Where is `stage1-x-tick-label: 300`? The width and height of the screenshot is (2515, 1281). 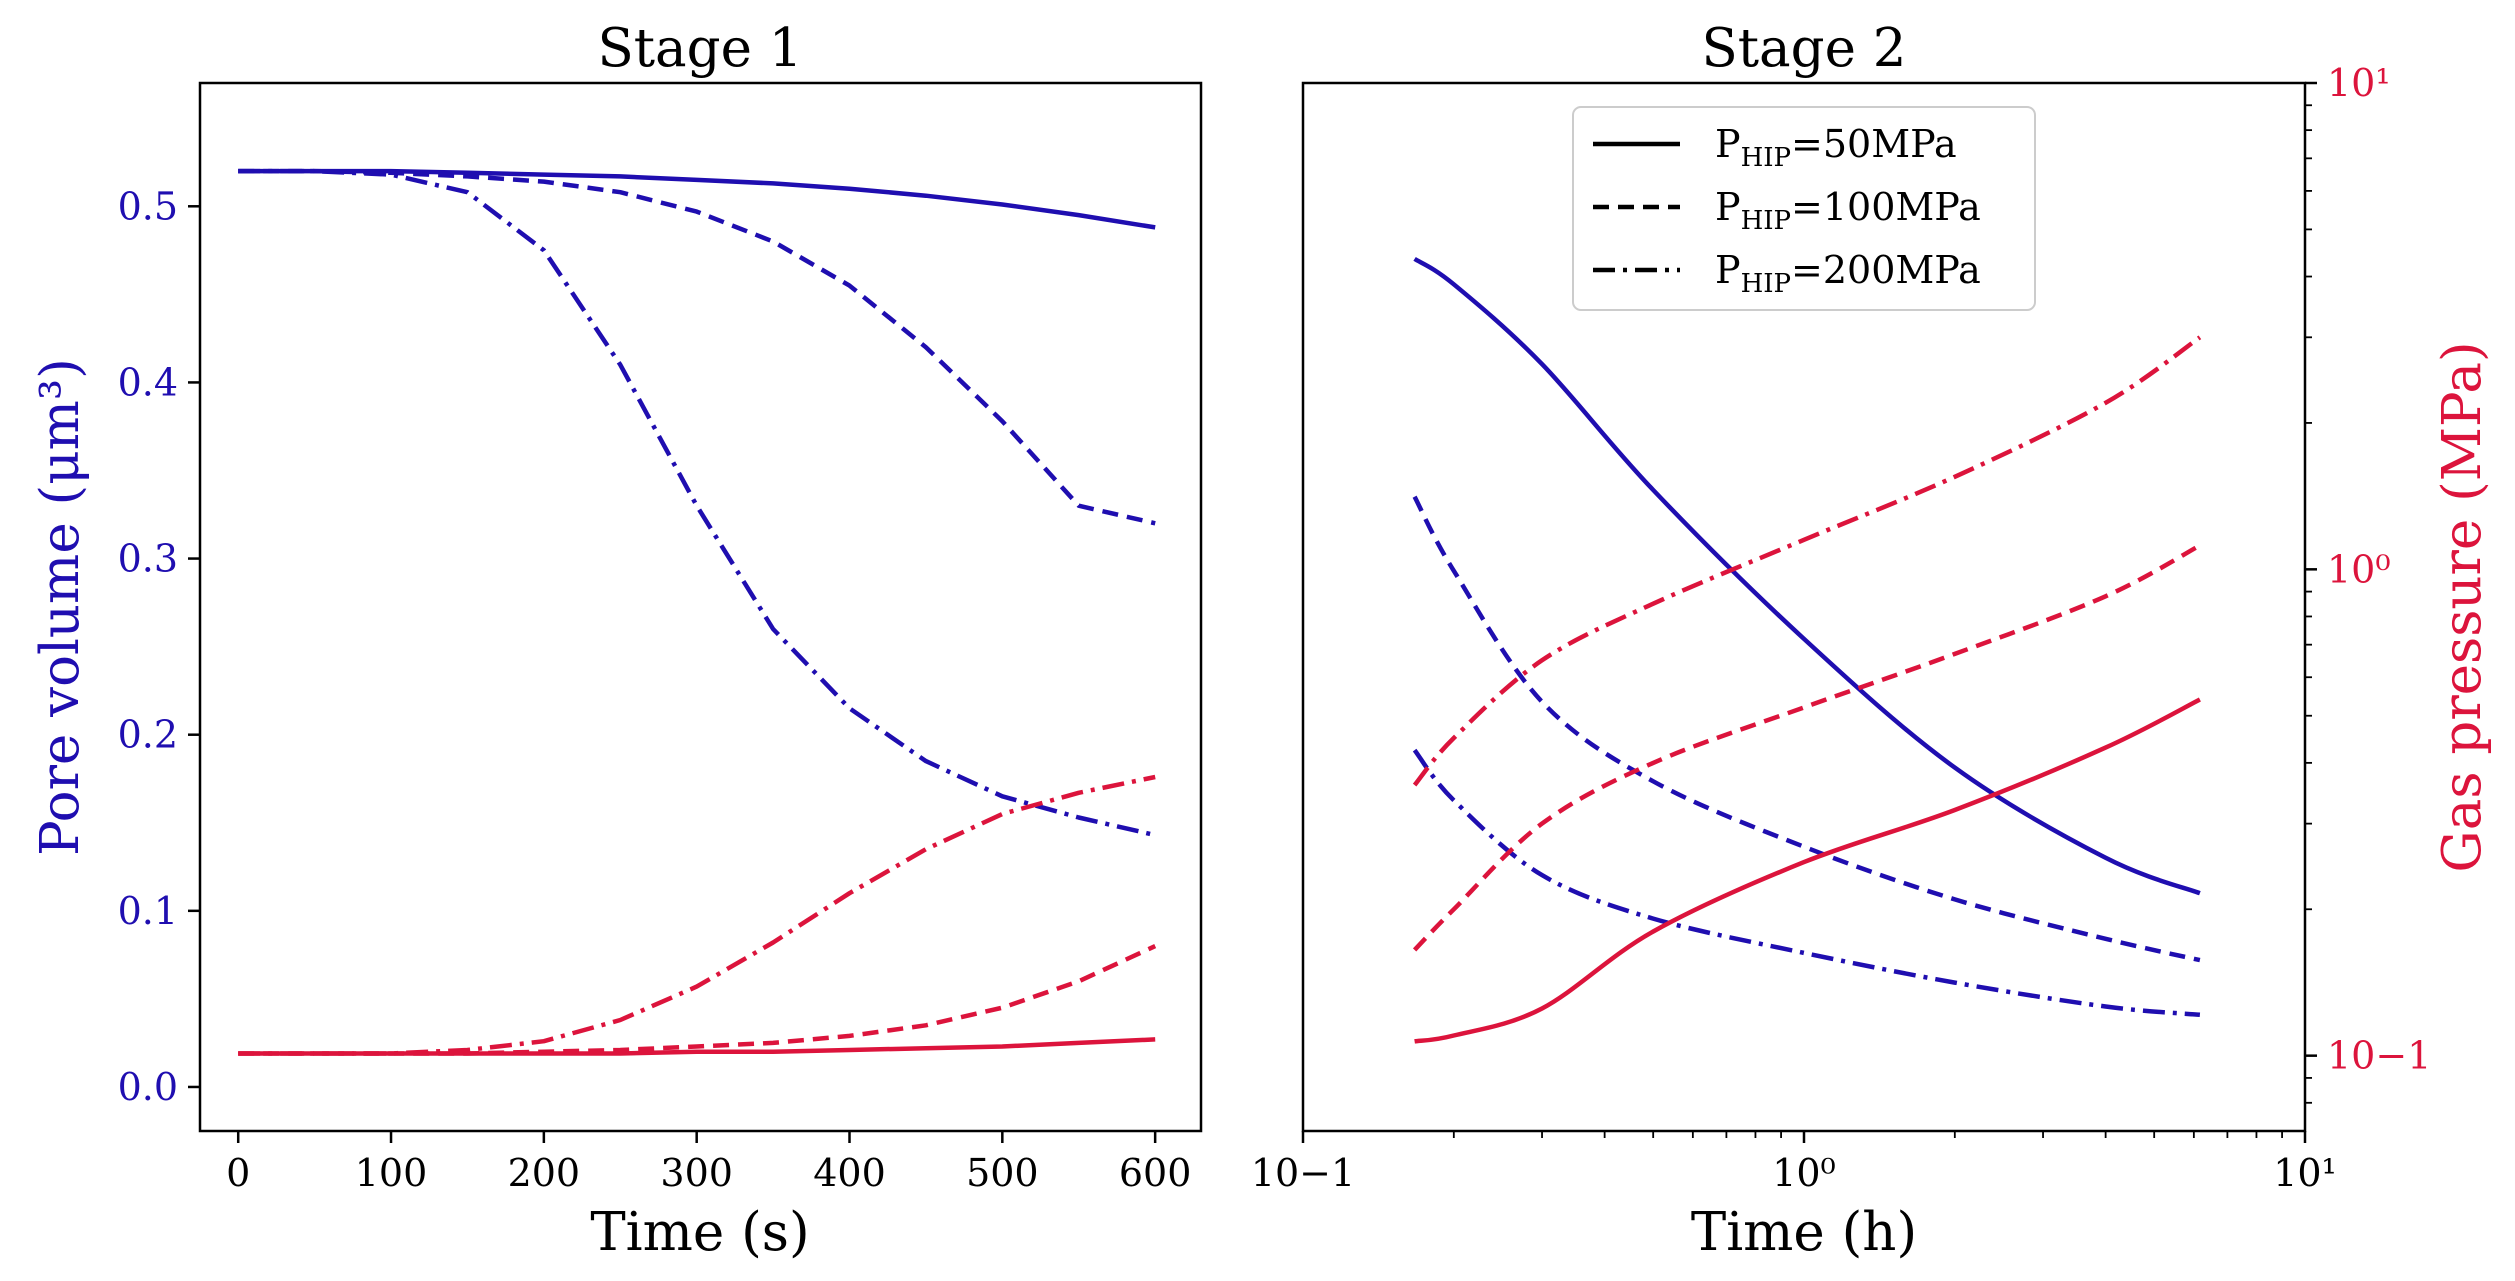
stage1-x-tick-label: 300 is located at coordinates (696, 1173).